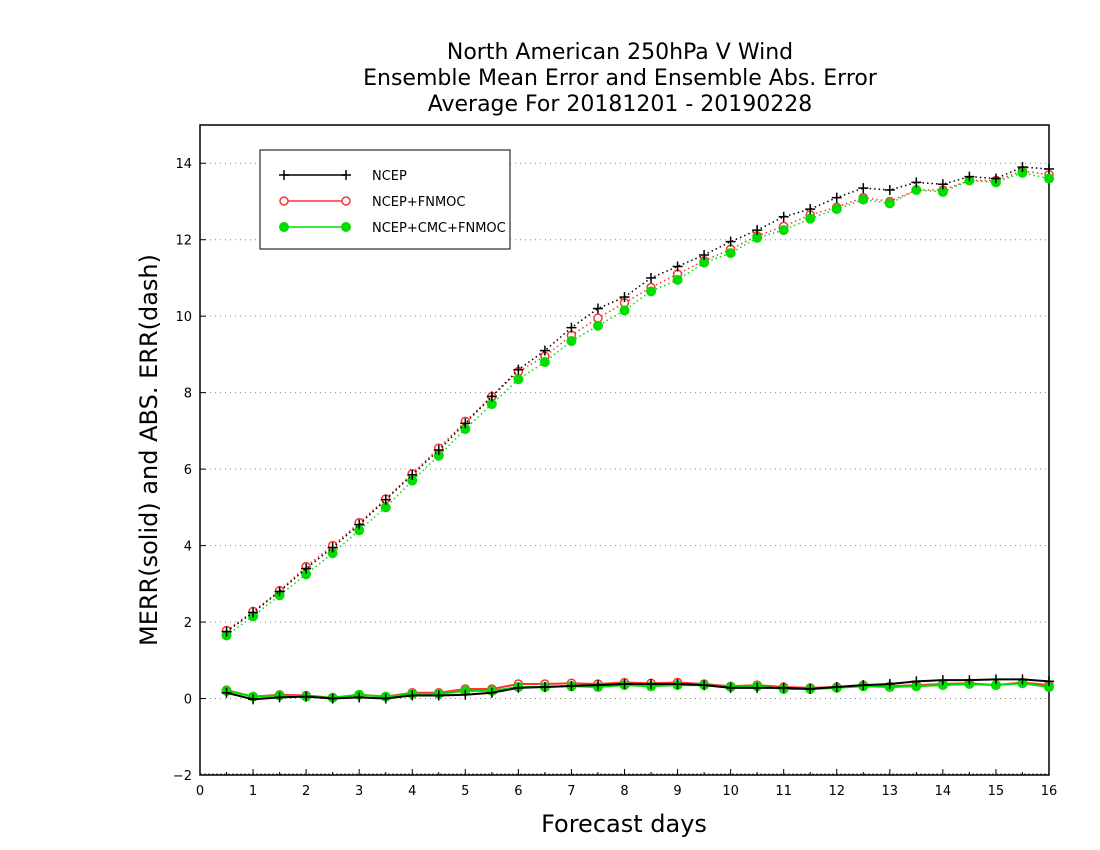 This screenshot has width=1100, height=850. Describe the element at coordinates (188, 623) in the screenshot. I see `y-tick-label: 2` at that location.